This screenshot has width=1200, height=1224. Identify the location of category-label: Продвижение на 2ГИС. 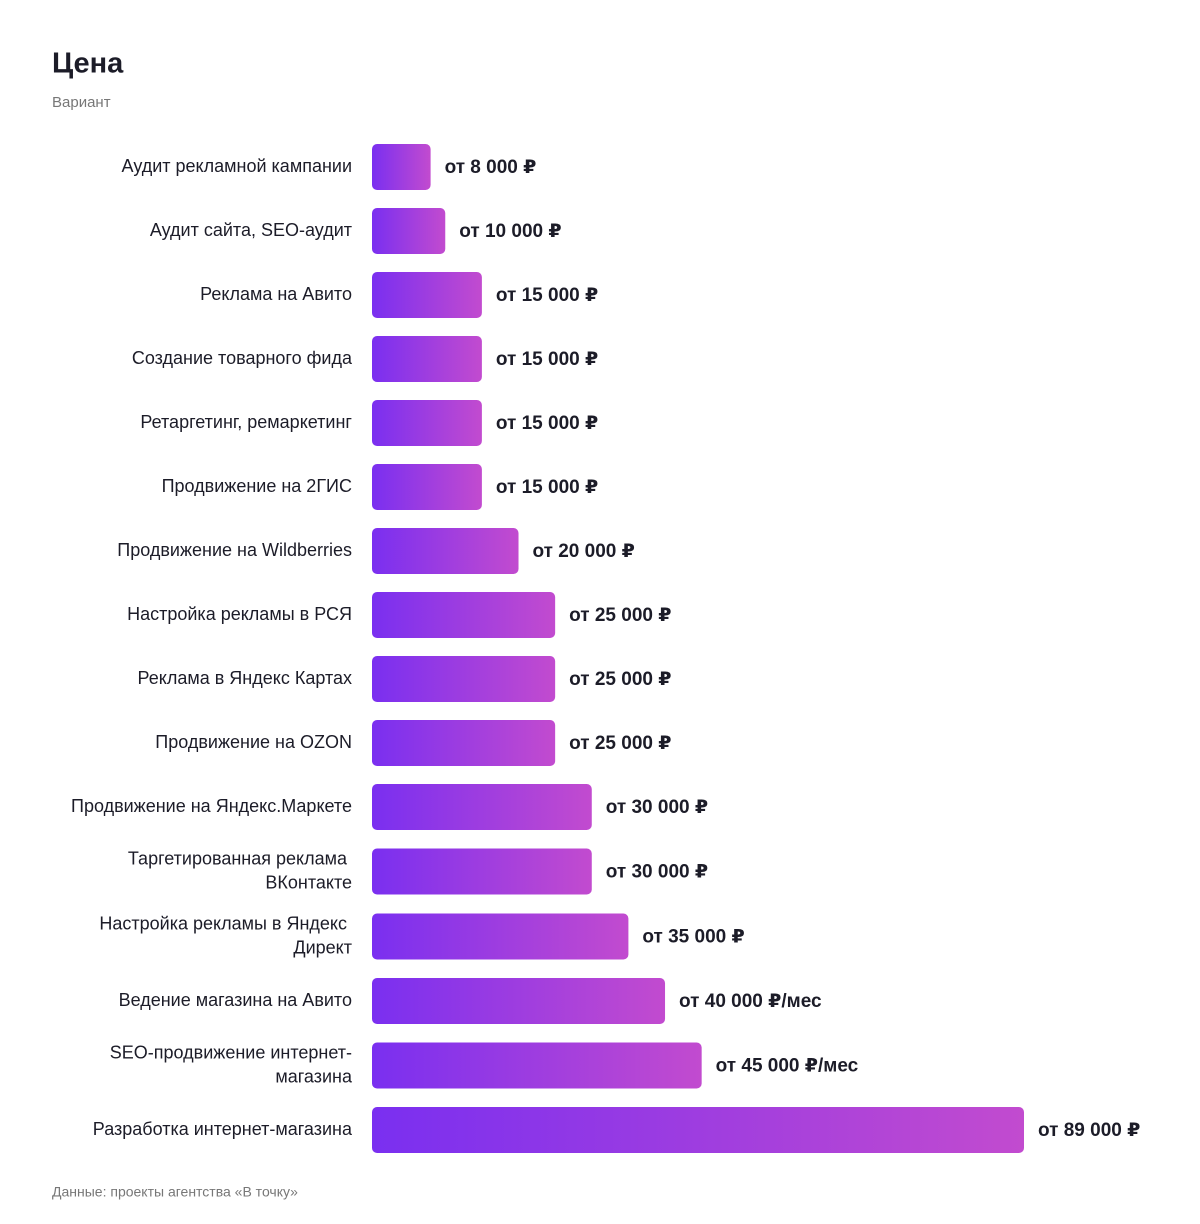
(257, 486).